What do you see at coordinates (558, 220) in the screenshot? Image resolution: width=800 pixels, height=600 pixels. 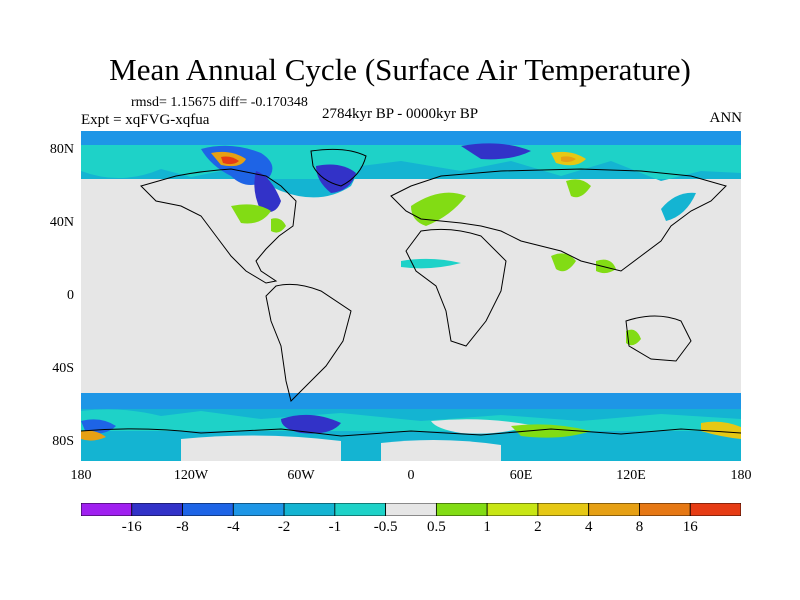 I see `eurasia-coast` at bounding box center [558, 220].